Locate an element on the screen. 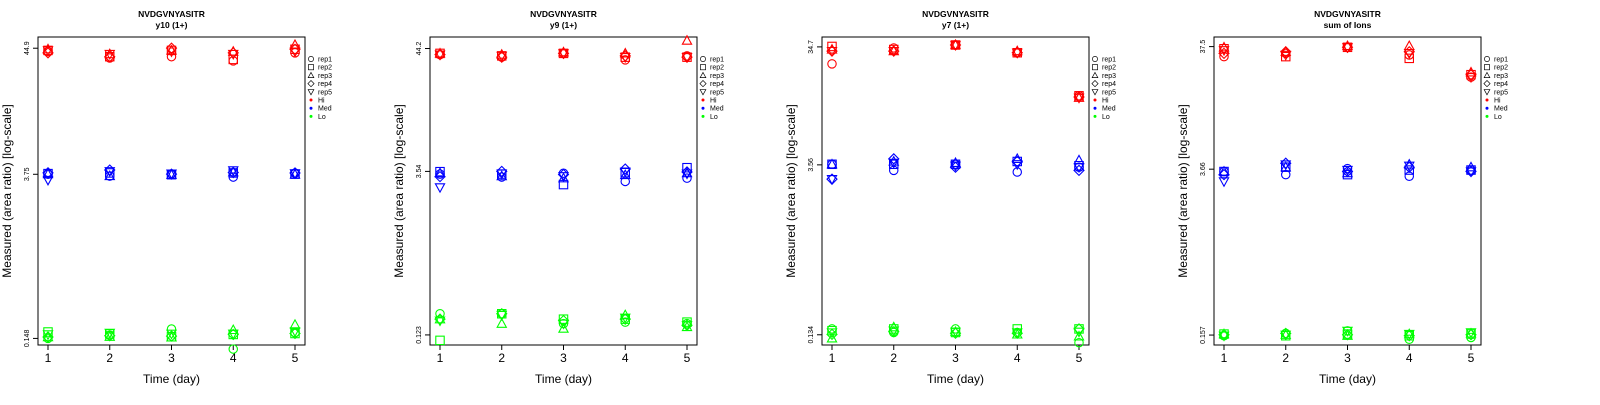 The image size is (1600, 405). legend-item: rep1 is located at coordinates (1496, 60).